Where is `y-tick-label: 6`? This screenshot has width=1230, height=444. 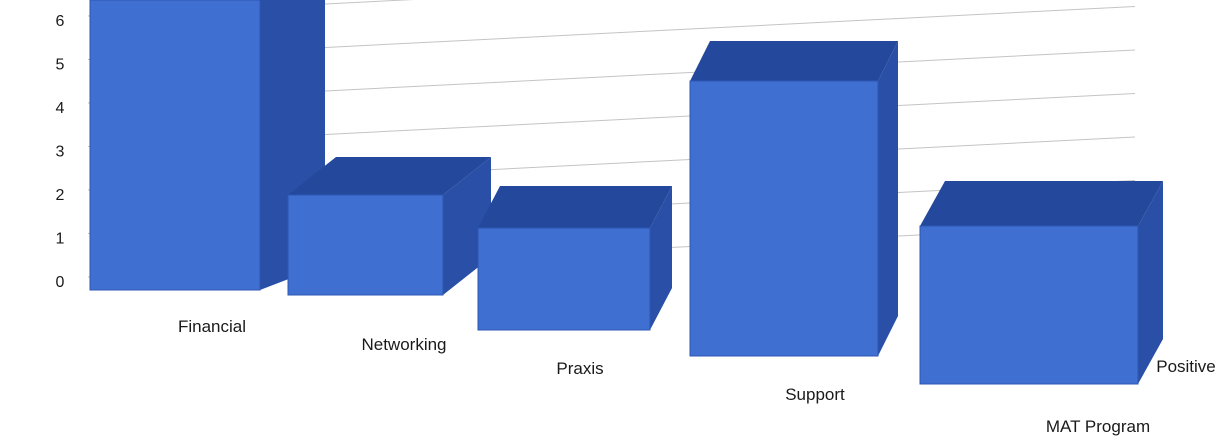 y-tick-label: 6 is located at coordinates (60, 21).